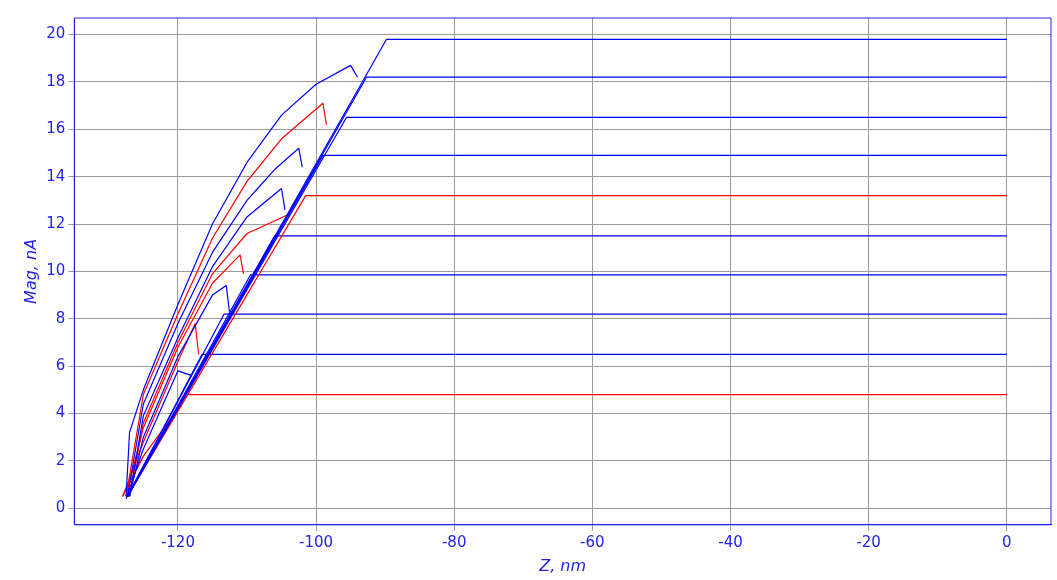  Describe the element at coordinates (1007, 541) in the screenshot. I see `x-tick-label: 0` at that location.